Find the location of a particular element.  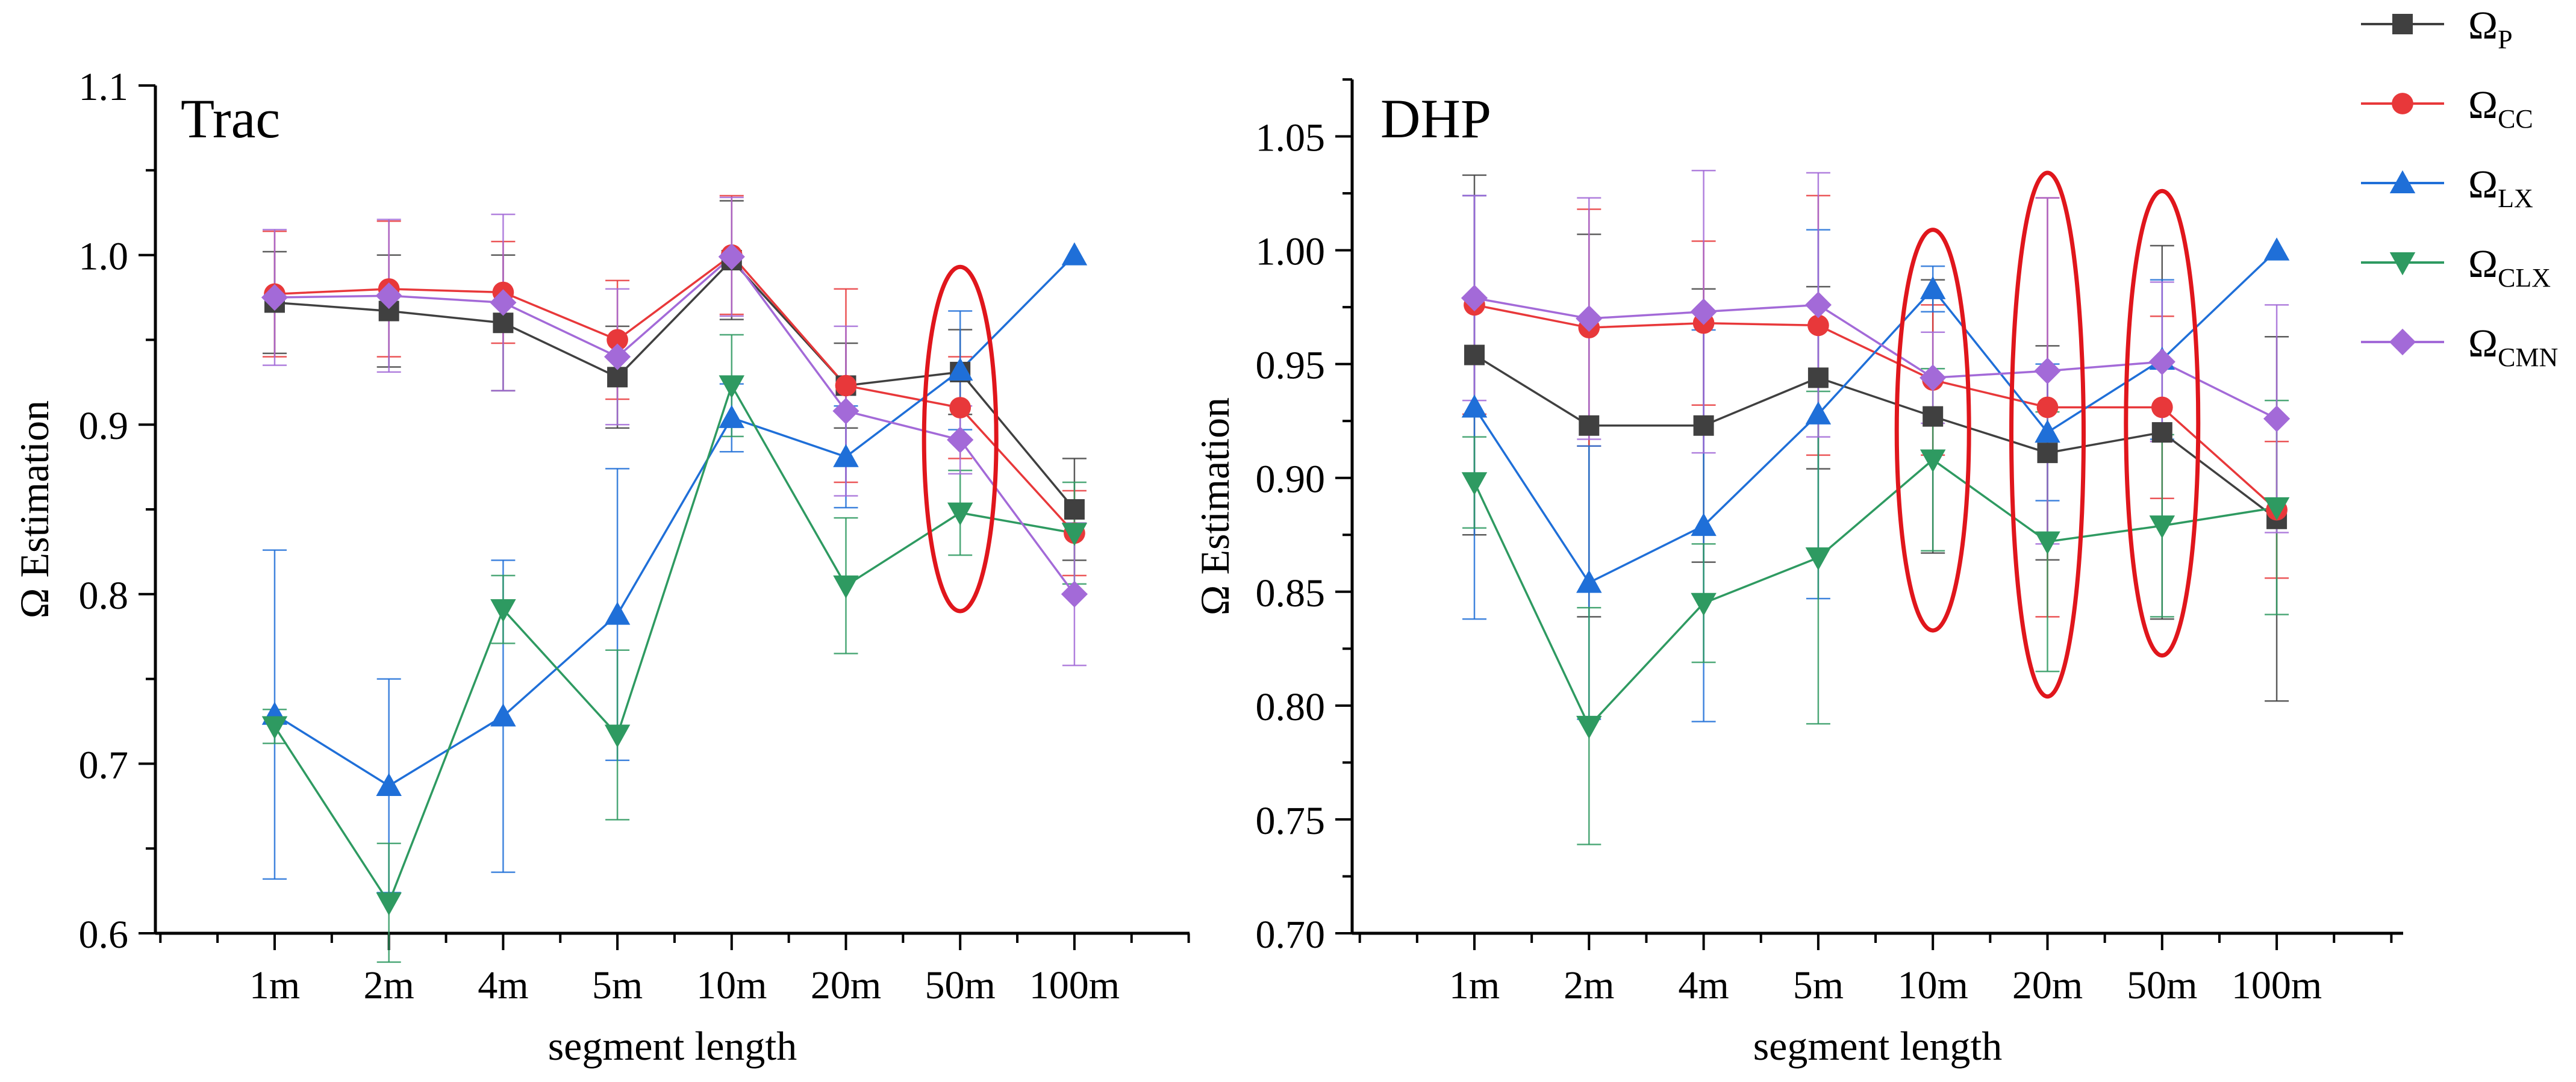

y-tick-label: 0.8 is located at coordinates (104, 596).